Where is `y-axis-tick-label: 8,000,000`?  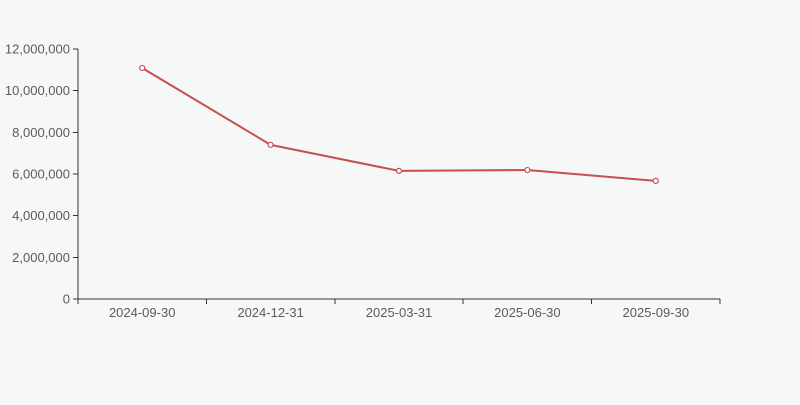
y-axis-tick-label: 8,000,000 is located at coordinates (41, 132).